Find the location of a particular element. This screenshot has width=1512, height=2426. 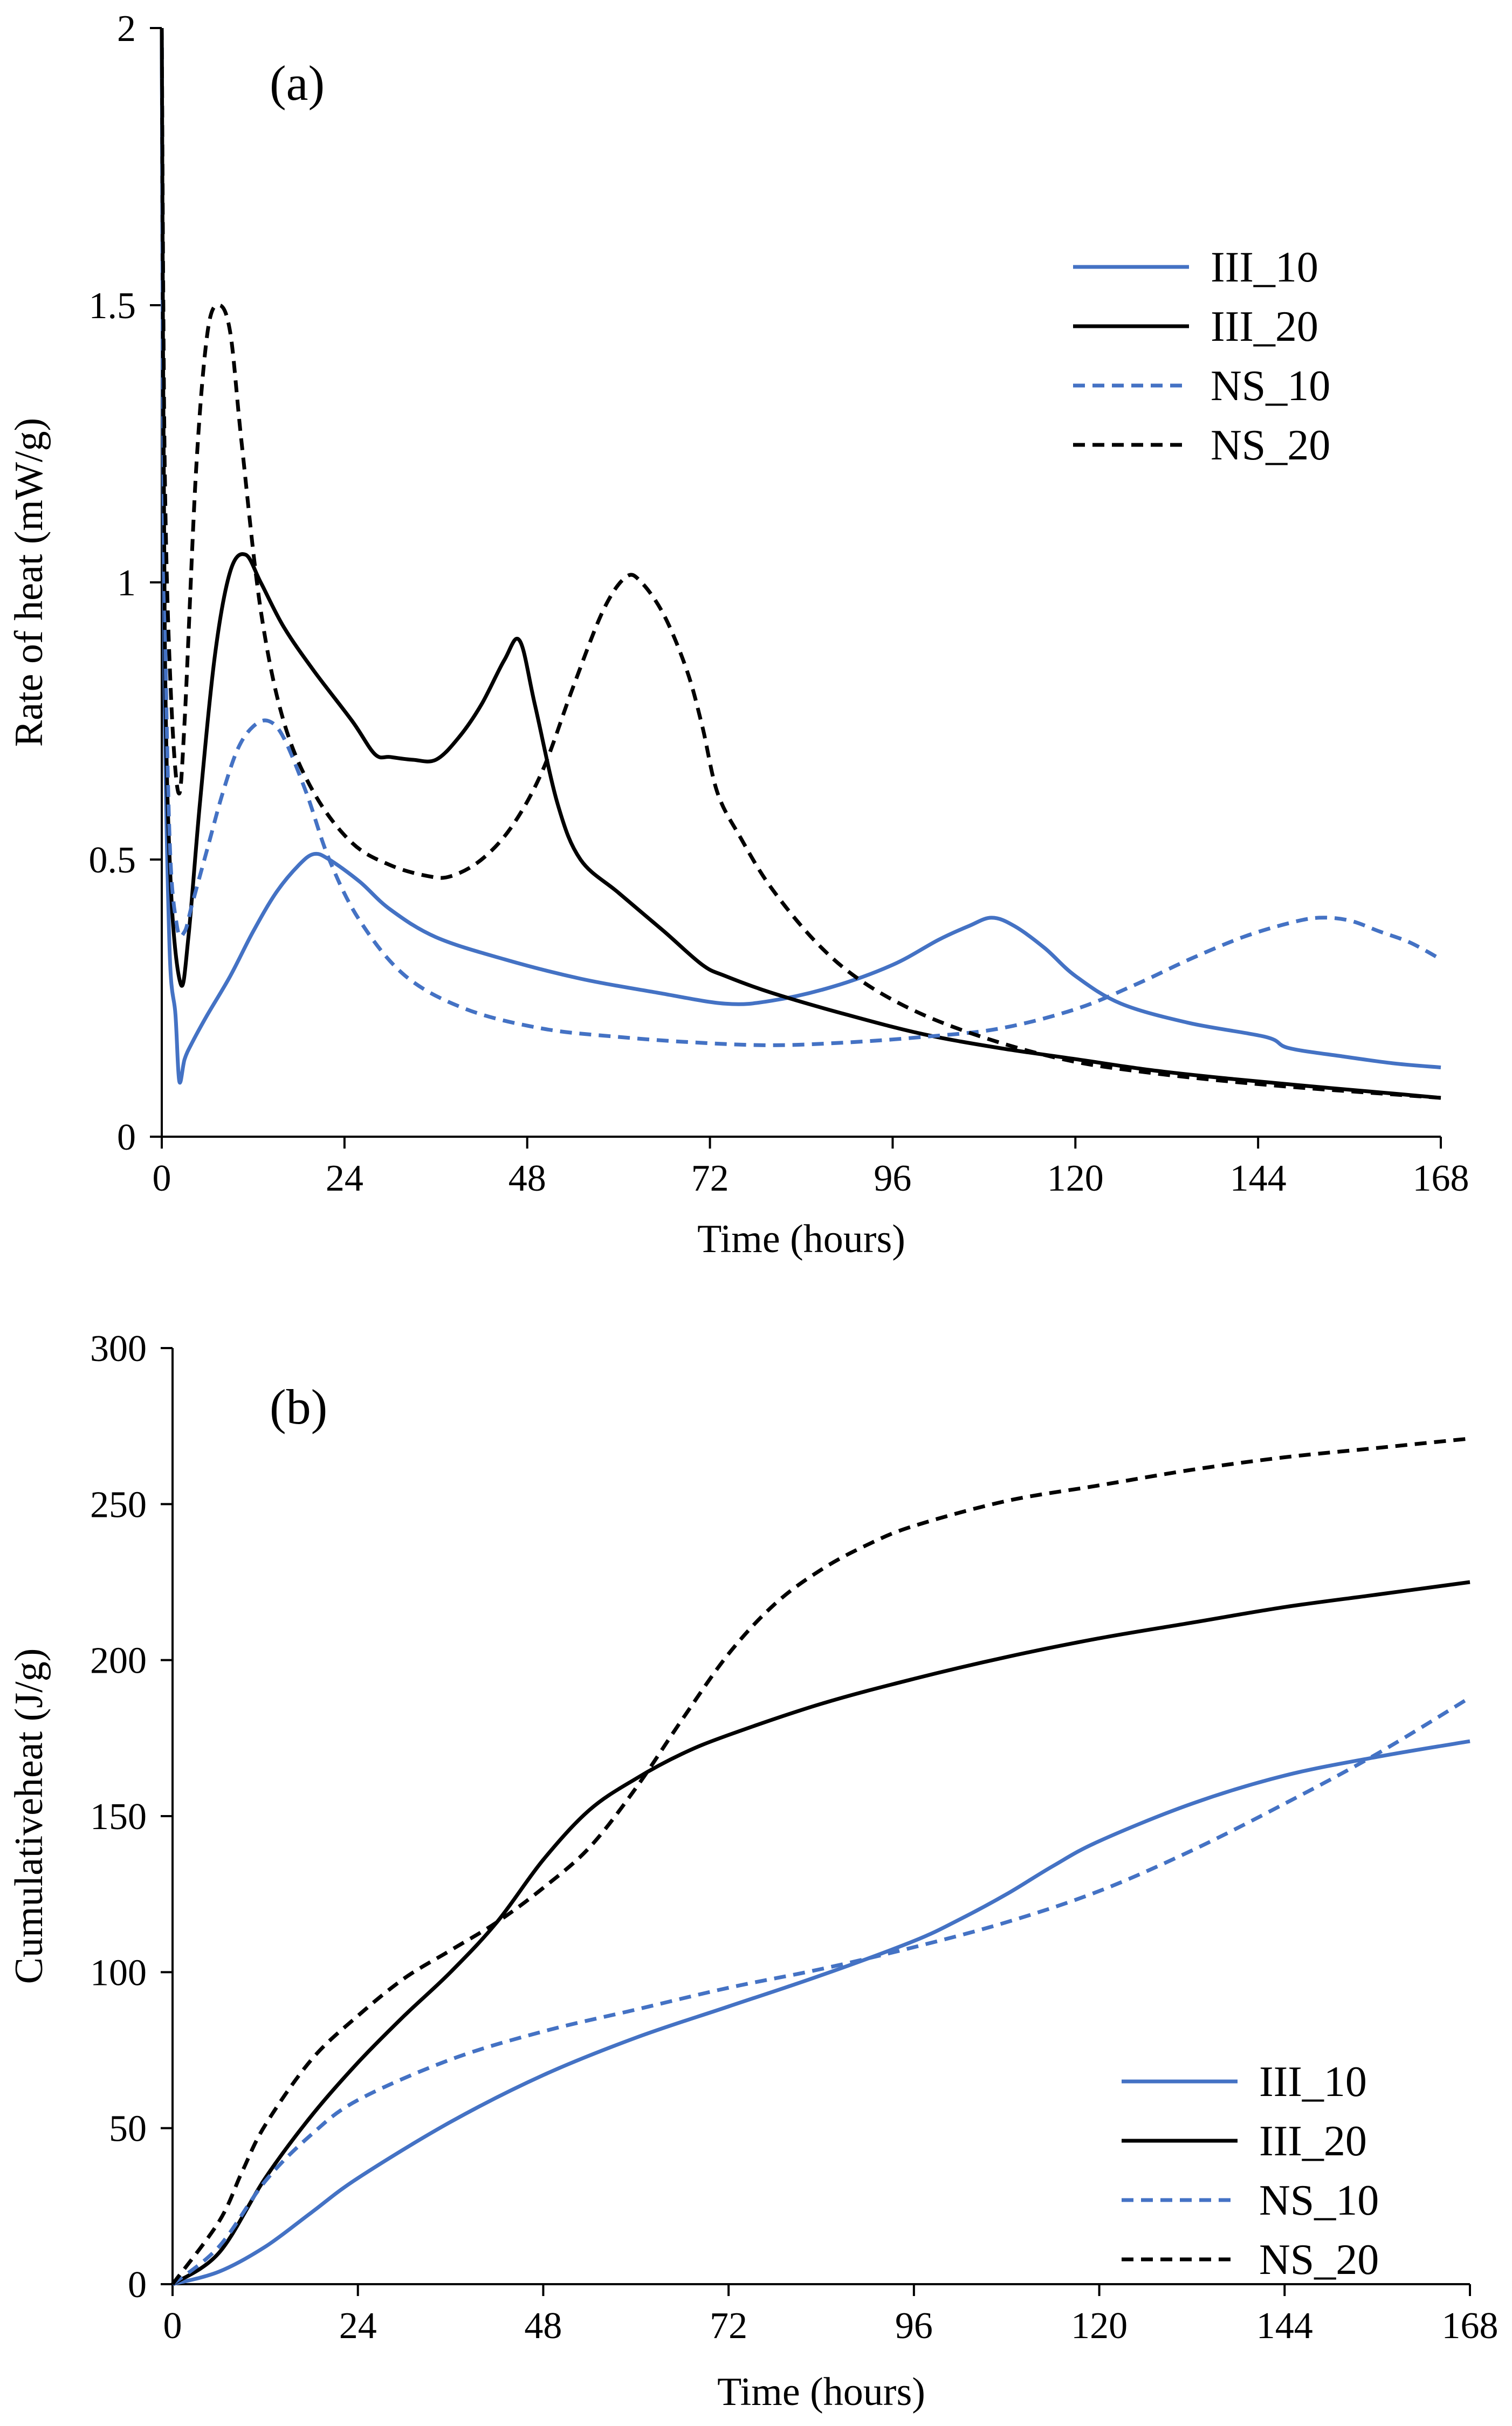

panel-label: (a) is located at coordinates (297, 84).